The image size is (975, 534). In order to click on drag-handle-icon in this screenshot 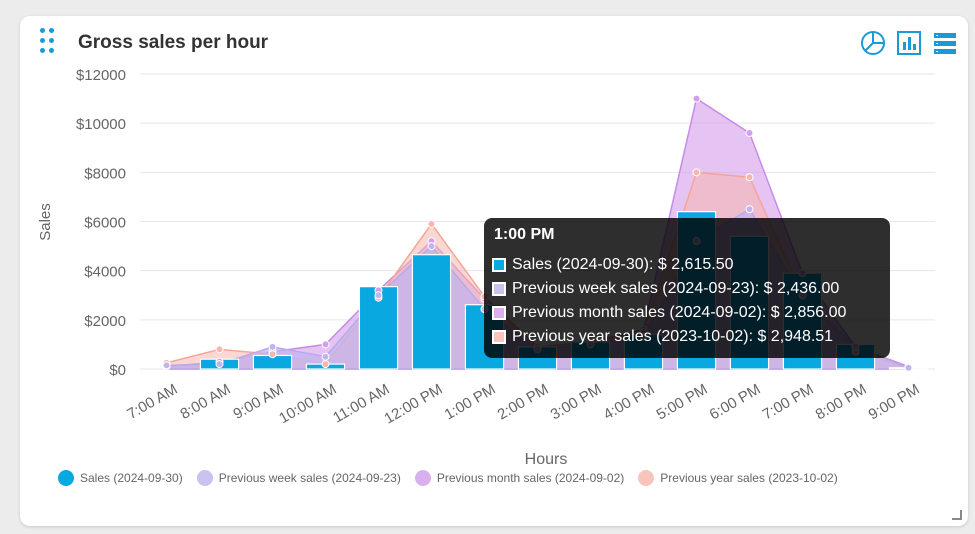, I will do `click(48, 42)`.